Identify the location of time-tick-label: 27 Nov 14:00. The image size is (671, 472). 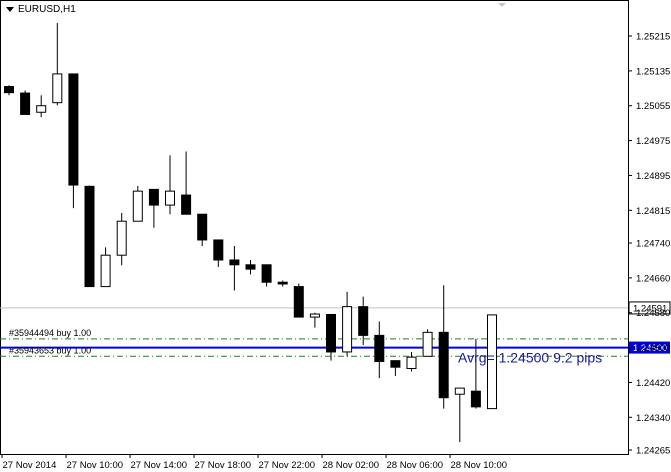
(159, 465).